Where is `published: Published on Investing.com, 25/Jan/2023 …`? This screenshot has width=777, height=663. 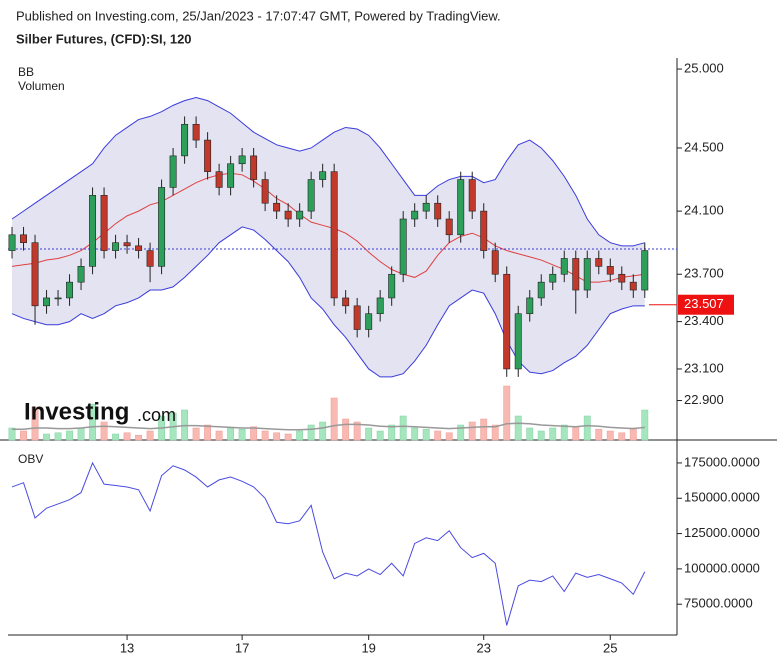
published: Published on Investing.com, 25/Jan/2023 … is located at coordinates (258, 15).